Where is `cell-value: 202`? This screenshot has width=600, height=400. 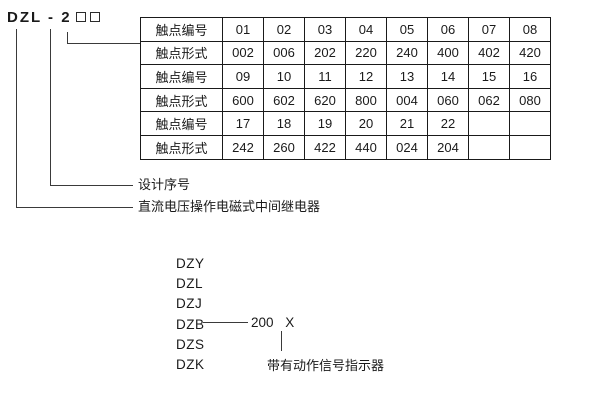
cell-value: 202 is located at coordinates (325, 53).